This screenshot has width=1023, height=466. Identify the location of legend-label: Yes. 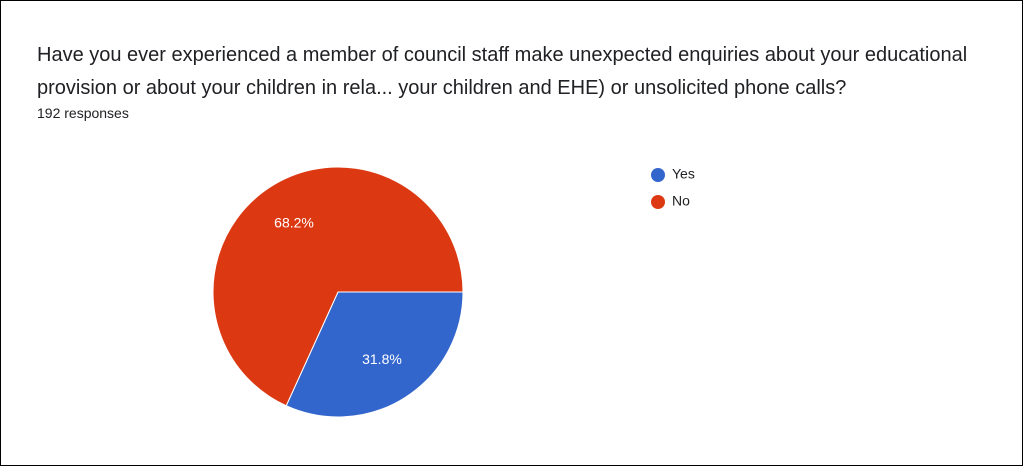
(683, 174).